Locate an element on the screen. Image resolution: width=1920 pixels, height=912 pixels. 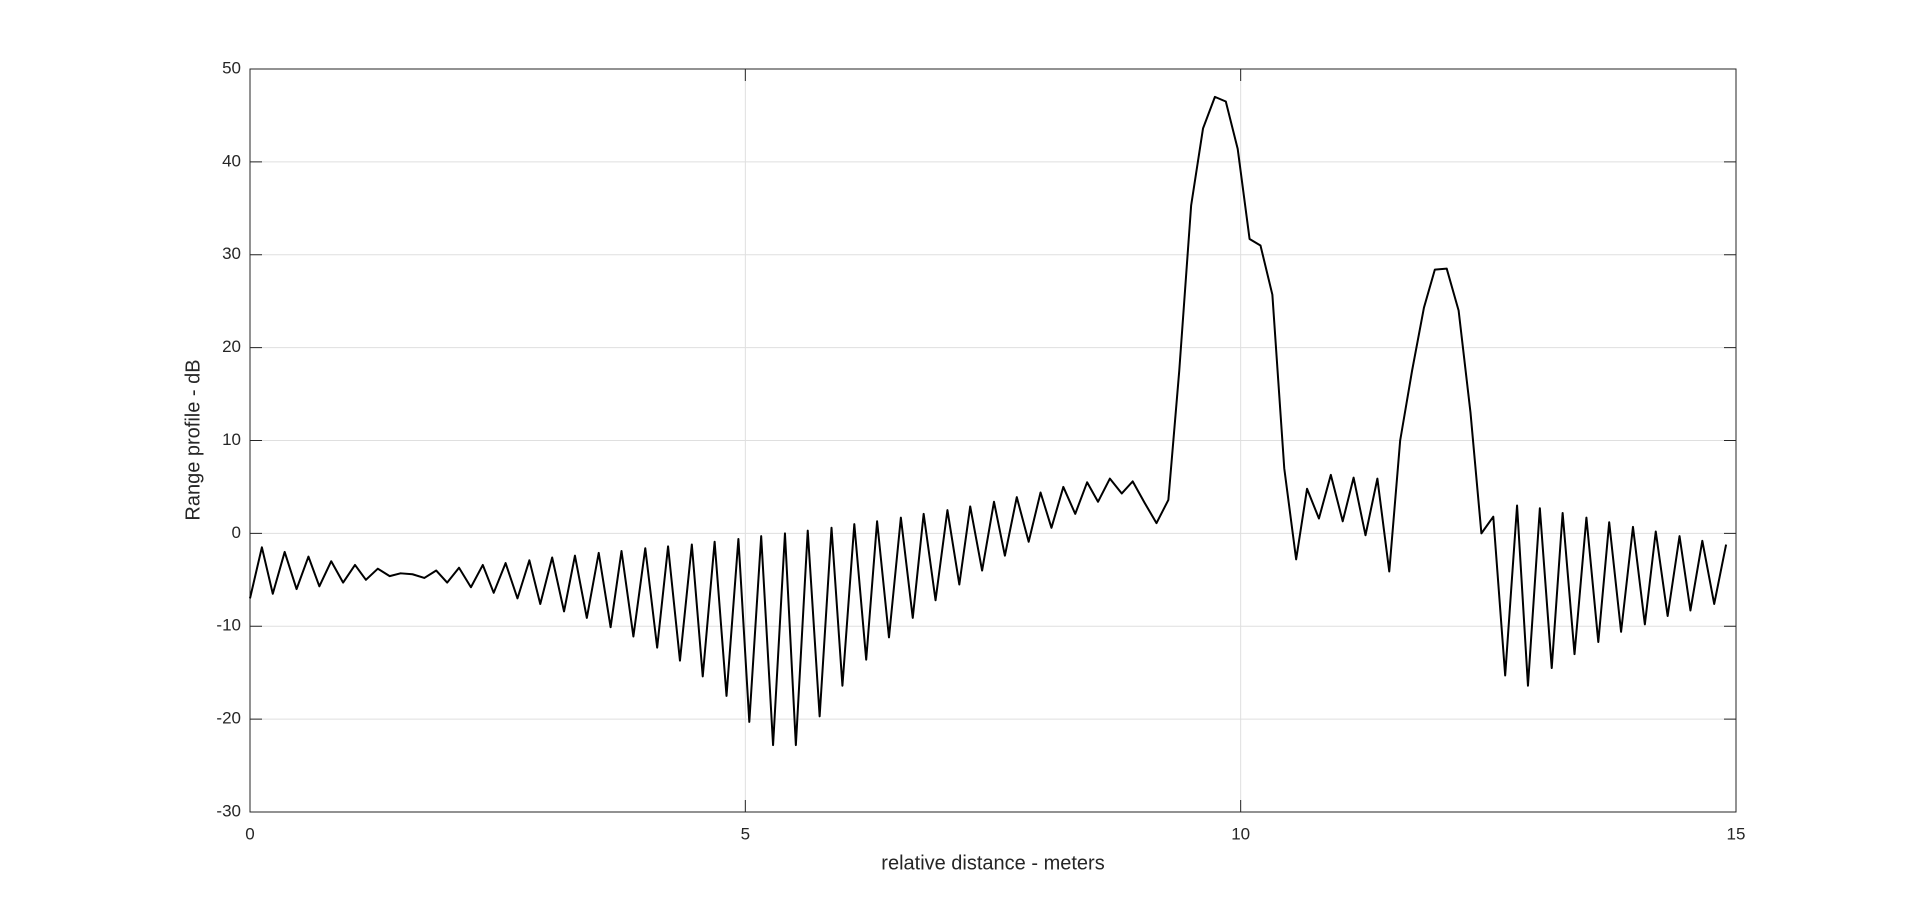
y-axis-label: Range profile - dB is located at coordinates (193, 439).